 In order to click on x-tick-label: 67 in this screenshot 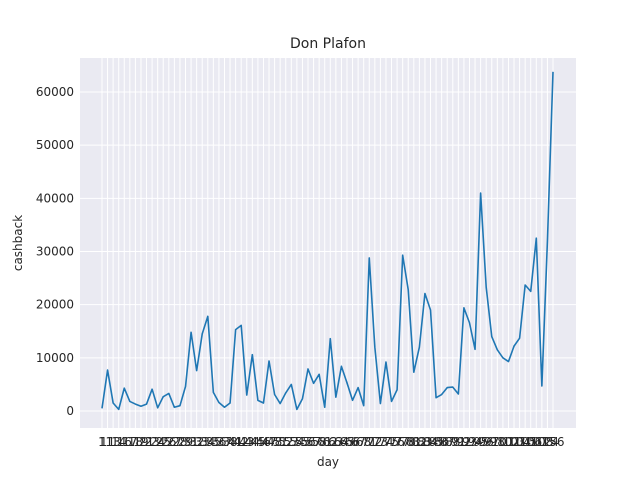, I will do `click(357, 442)`.